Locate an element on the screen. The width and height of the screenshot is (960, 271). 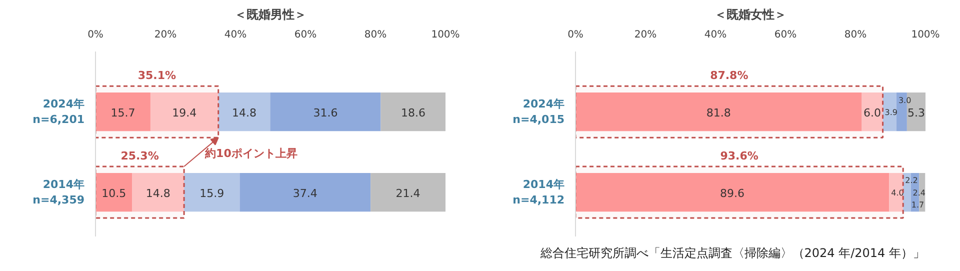
data-label: 21.4 is located at coordinates (408, 193).